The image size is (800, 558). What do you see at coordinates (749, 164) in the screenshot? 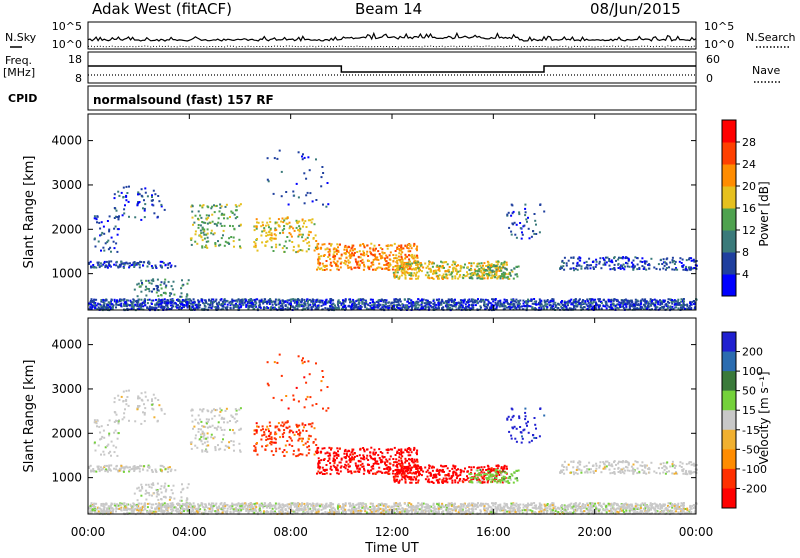
I see `power-colorbar-tick-label: 24` at bounding box center [749, 164].